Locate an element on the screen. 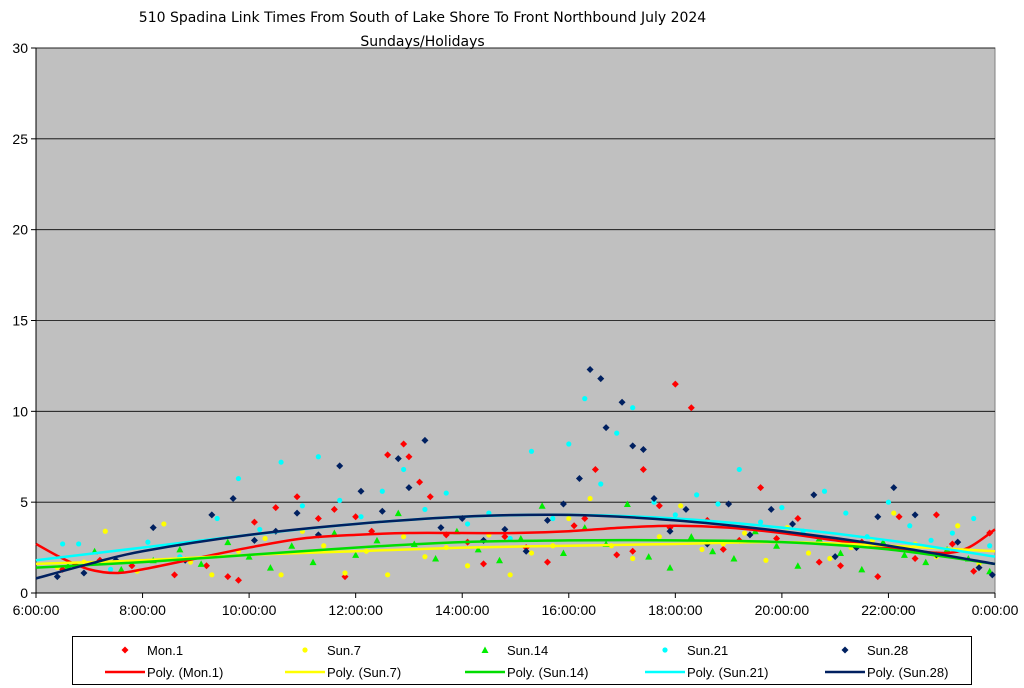 This screenshot has height=688, width=1024. x-tick-label: 0:00:00 is located at coordinates (995, 610).